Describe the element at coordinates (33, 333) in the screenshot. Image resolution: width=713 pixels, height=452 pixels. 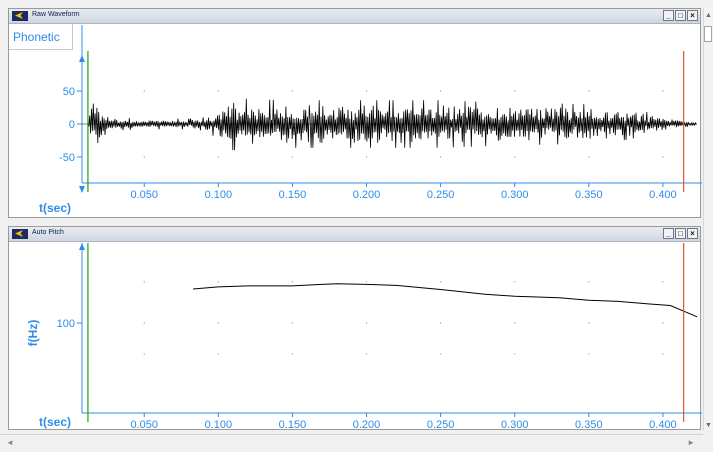
I see `y-axis-label: f(Hz)` at that location.